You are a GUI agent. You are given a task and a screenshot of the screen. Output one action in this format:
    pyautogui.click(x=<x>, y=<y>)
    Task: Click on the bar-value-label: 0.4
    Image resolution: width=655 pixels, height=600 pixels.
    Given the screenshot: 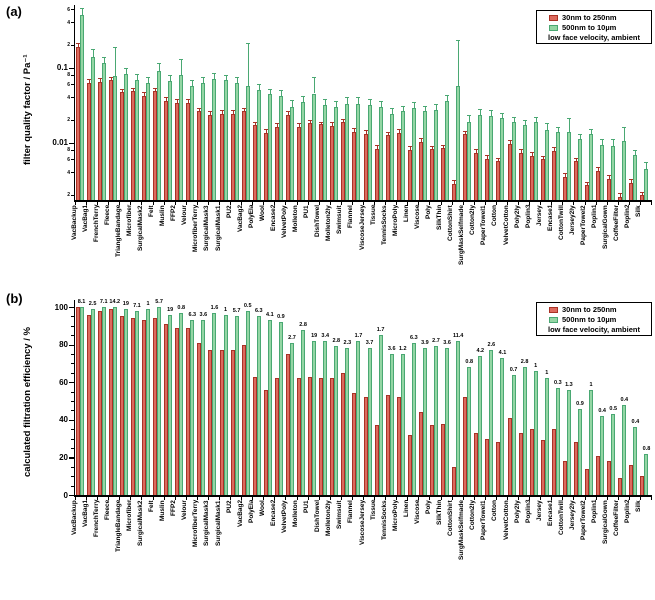 What is the action you would take?
    pyautogui.click(x=624, y=399)
    